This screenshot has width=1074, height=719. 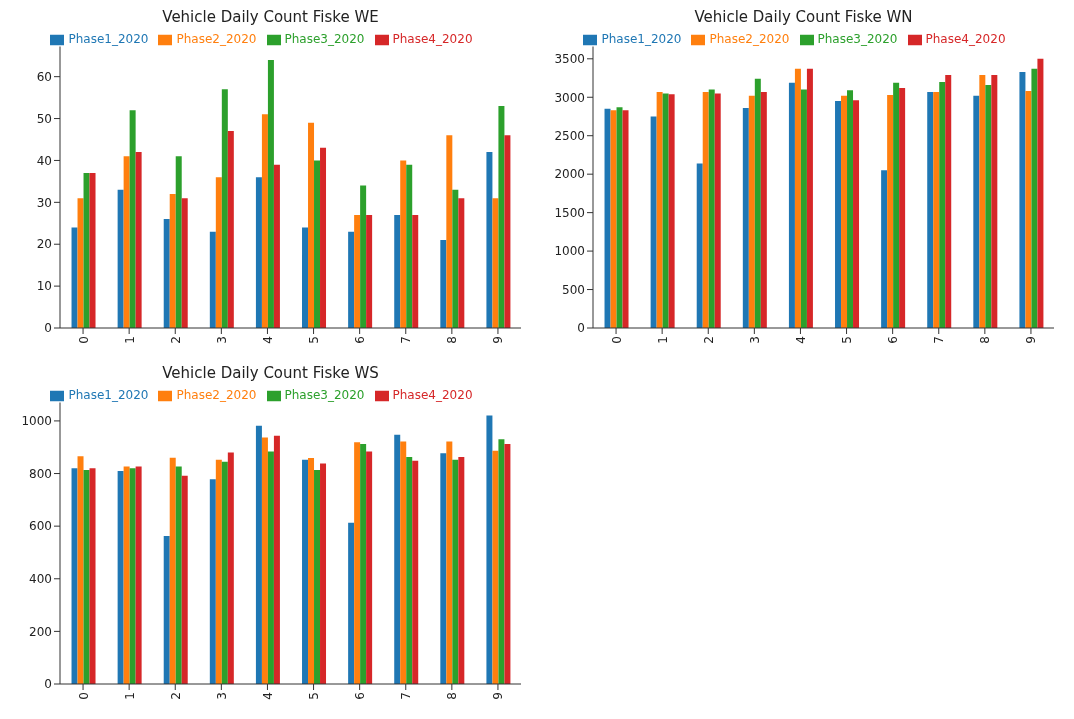 I want to click on y-tick-label: 40, so click(x=44, y=160).